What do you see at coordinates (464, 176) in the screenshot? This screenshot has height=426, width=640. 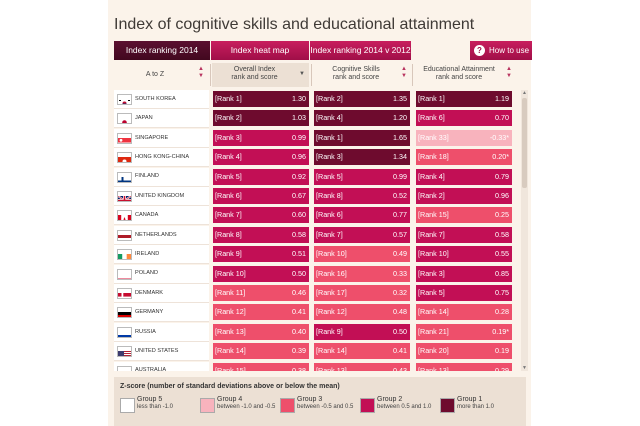 I see `education-score-cell: [Rank 4] 0.79` at bounding box center [464, 176].